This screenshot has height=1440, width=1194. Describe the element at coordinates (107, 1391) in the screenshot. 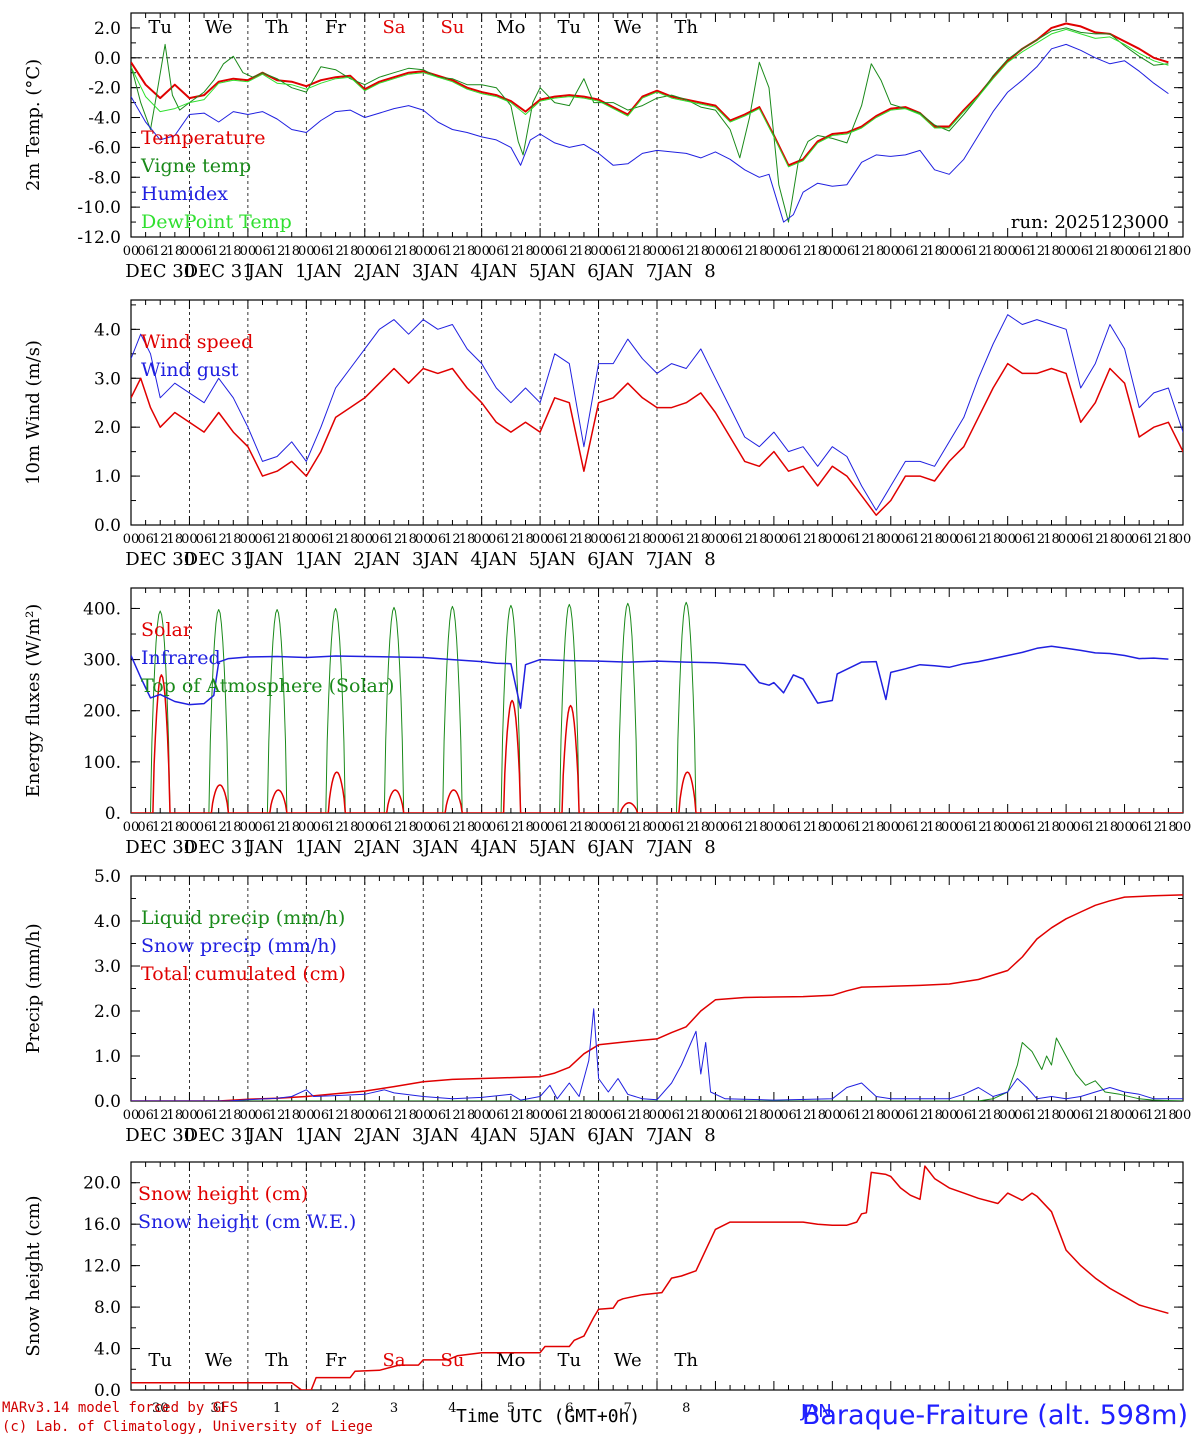

I see `y-tick-label: 0.0` at that location.